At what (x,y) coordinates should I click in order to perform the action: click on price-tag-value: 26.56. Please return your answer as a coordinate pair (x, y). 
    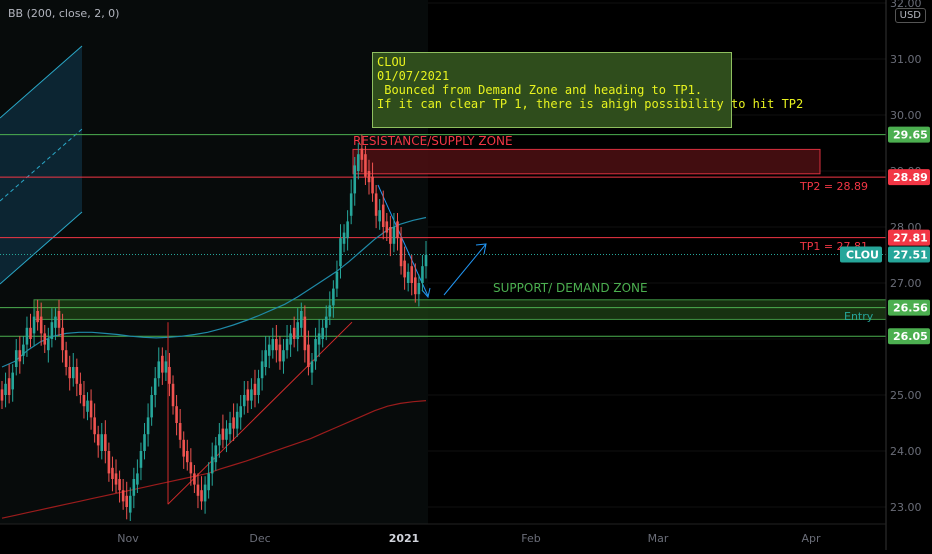
    Looking at the image, I should click on (910, 308).